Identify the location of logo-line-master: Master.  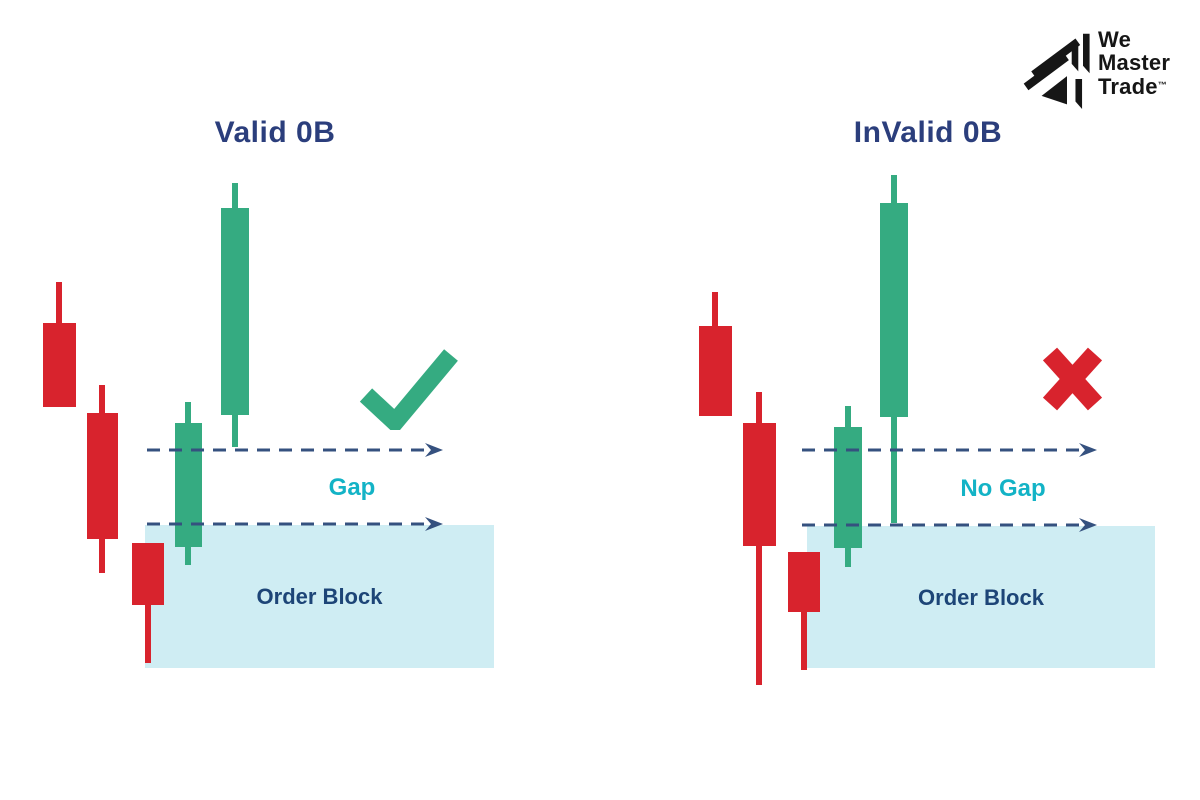
(1134, 62).